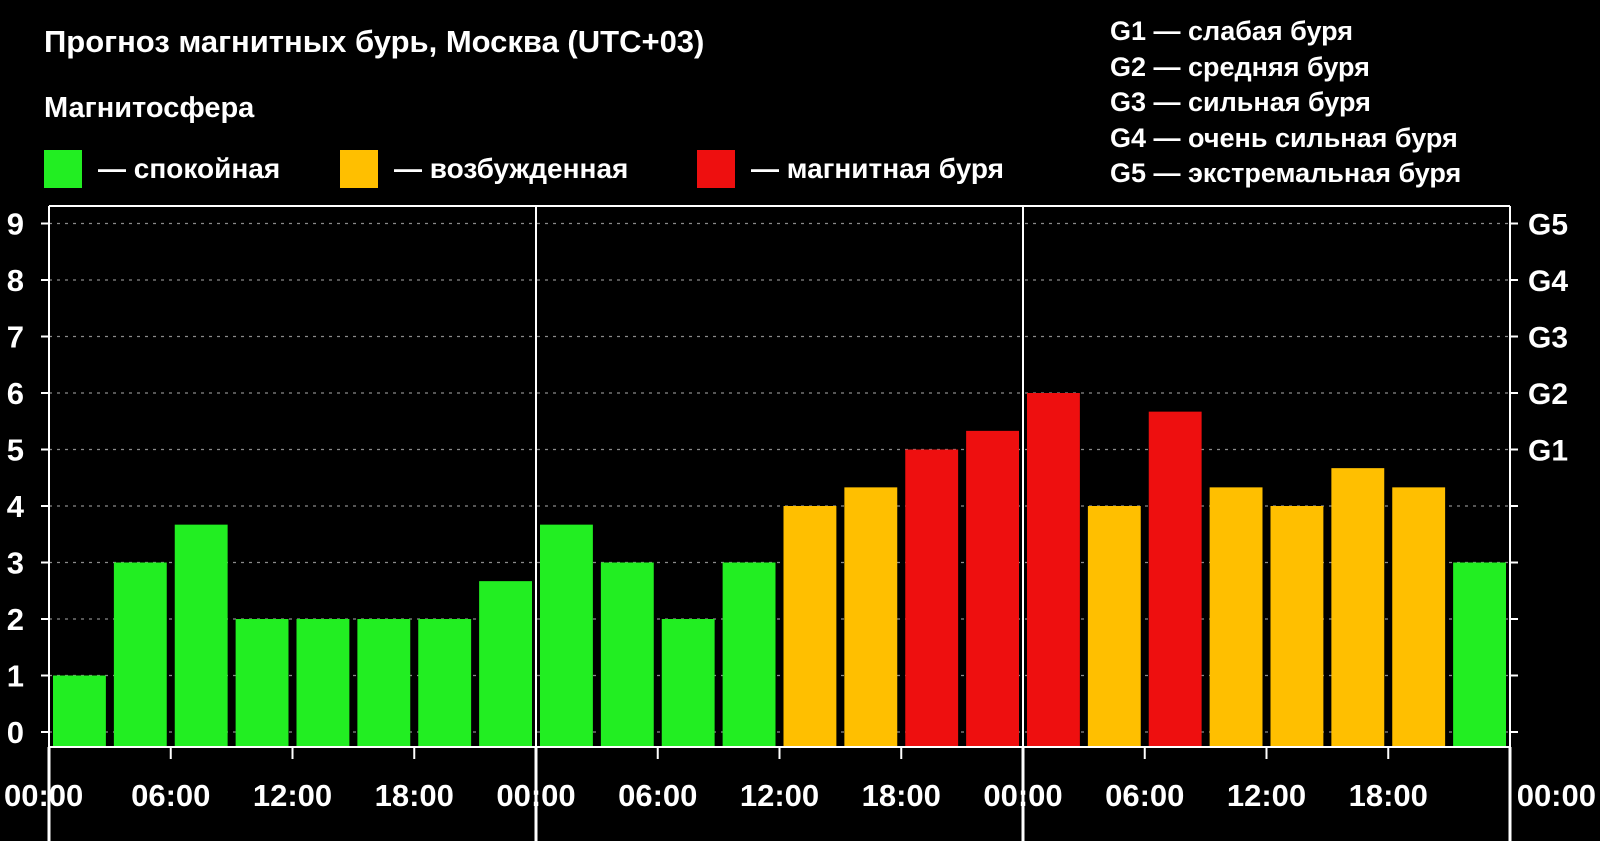  I want to click on y-tick-label: 1, so click(15, 676).